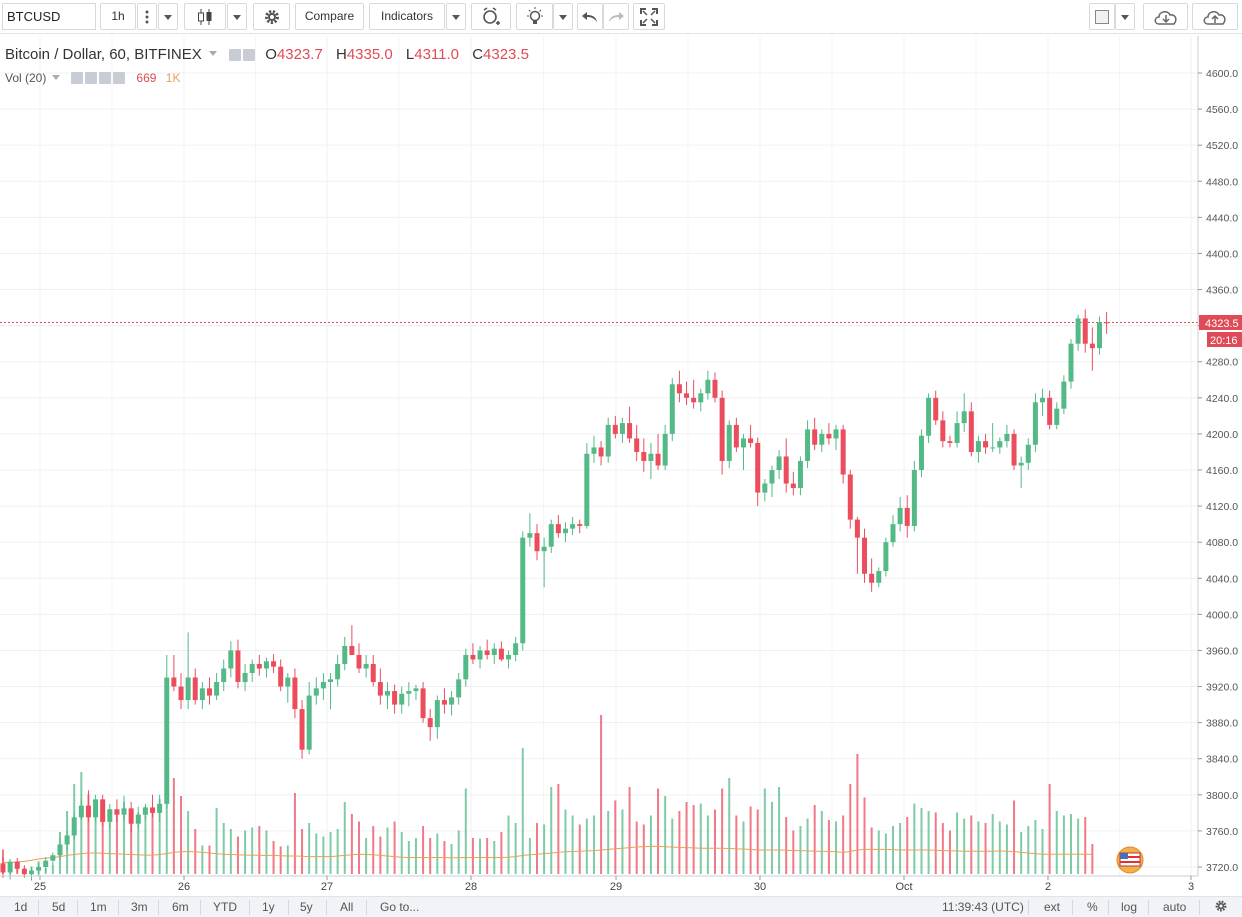  I want to click on chart-properties-gear-icon, so click(1221, 906).